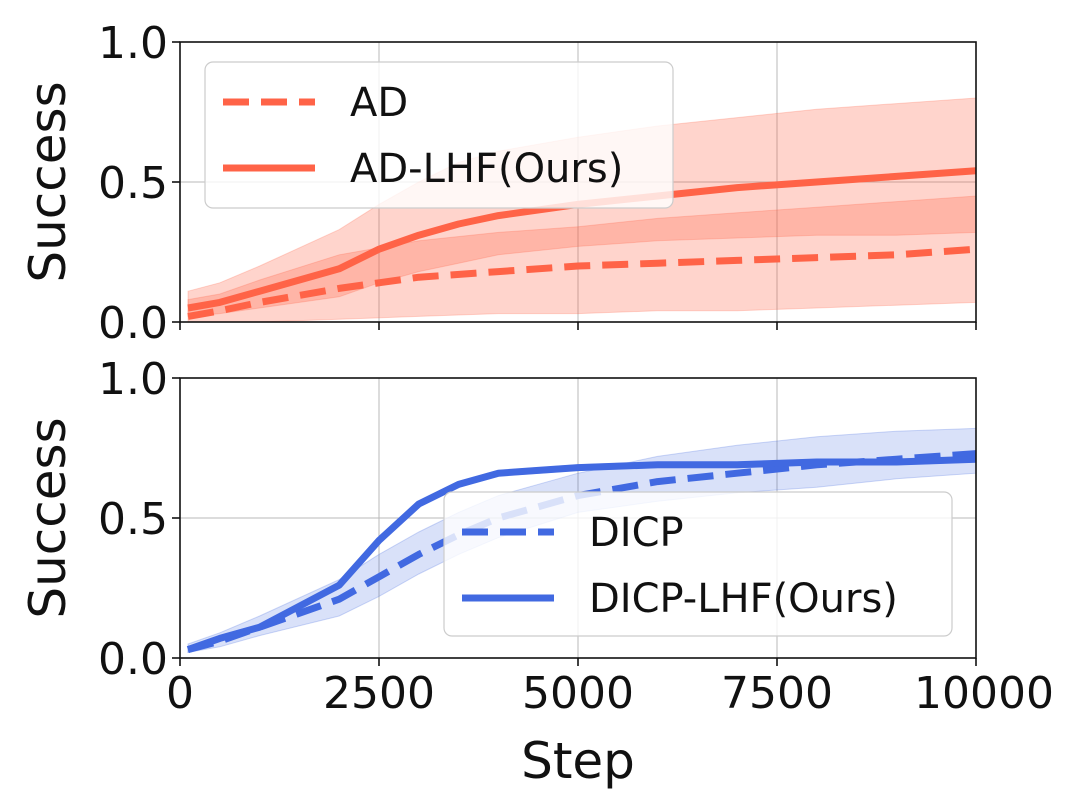  Describe the element at coordinates (180, 693) in the screenshot. I see `x-tick-label: 0` at that location.